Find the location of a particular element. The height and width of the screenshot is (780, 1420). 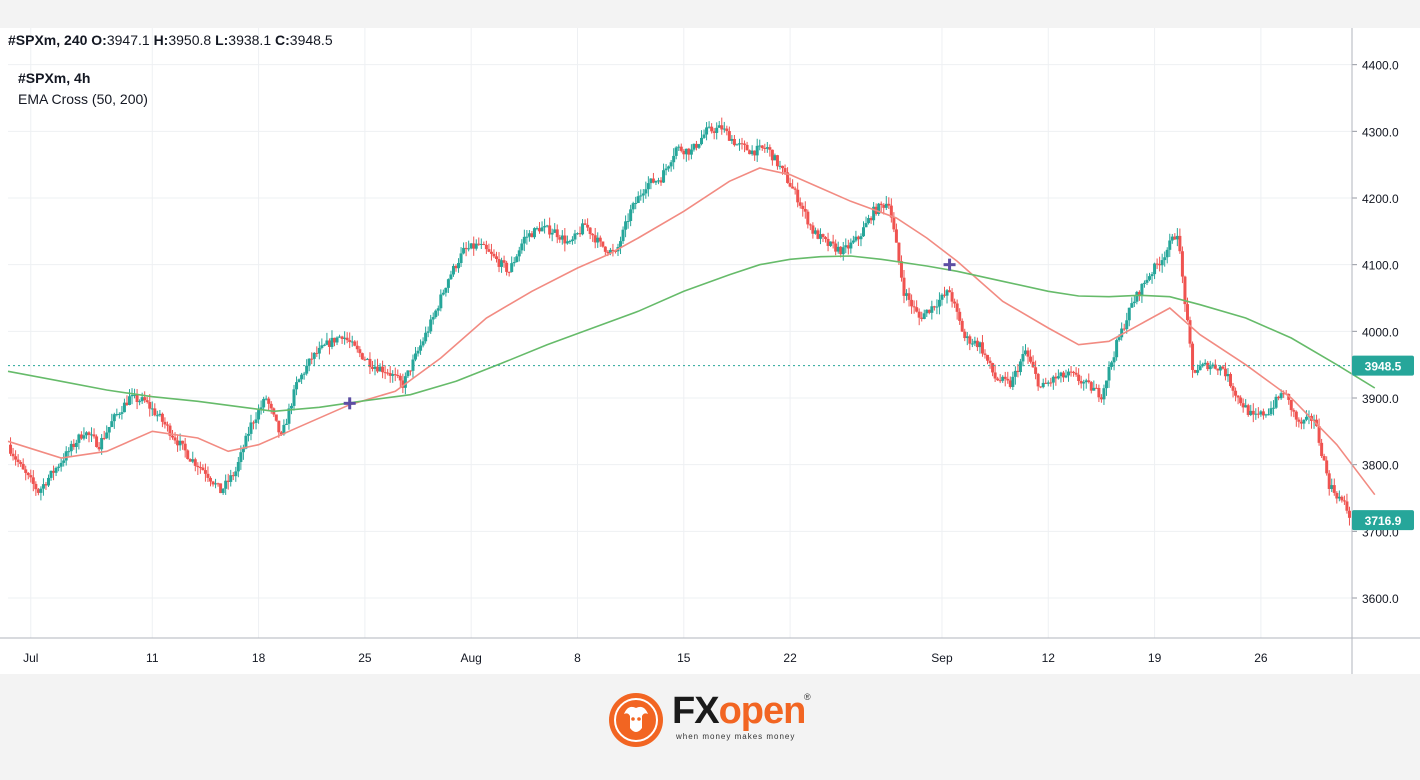

y-tick-label: 4400.0 is located at coordinates (1380, 66).